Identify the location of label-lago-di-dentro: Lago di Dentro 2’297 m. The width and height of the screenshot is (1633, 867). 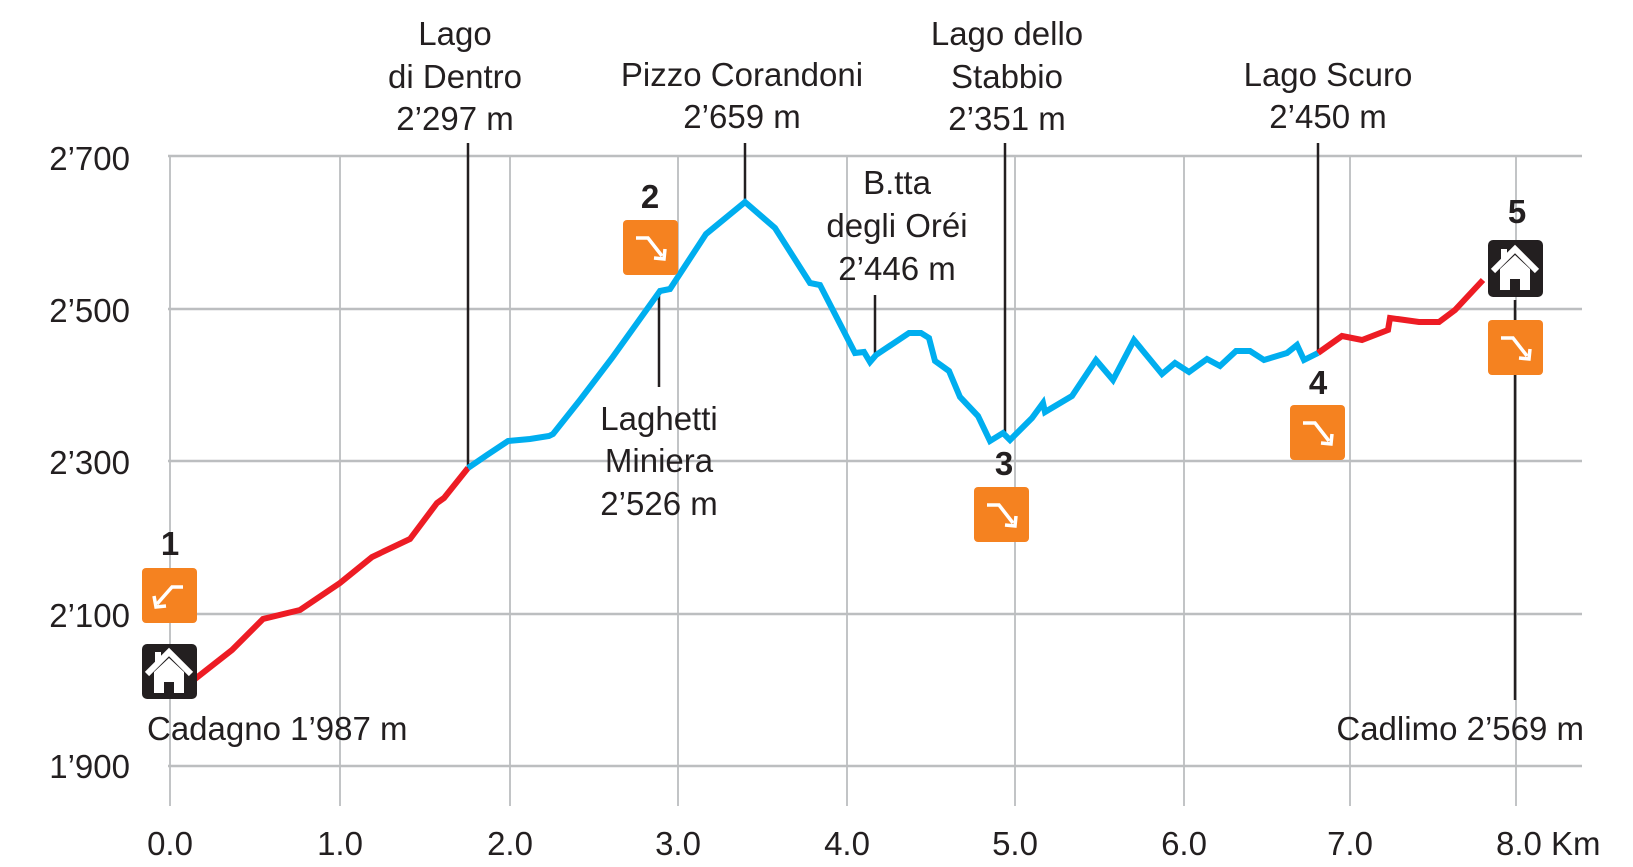
(455, 76).